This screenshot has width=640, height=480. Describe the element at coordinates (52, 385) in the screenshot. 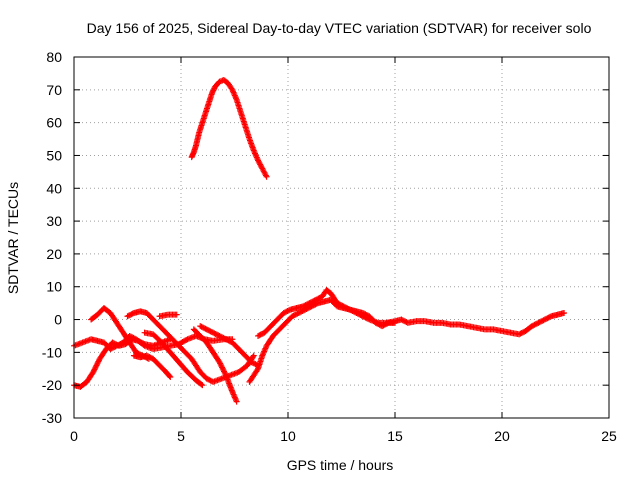

I see `y-tick-label: -20` at that location.